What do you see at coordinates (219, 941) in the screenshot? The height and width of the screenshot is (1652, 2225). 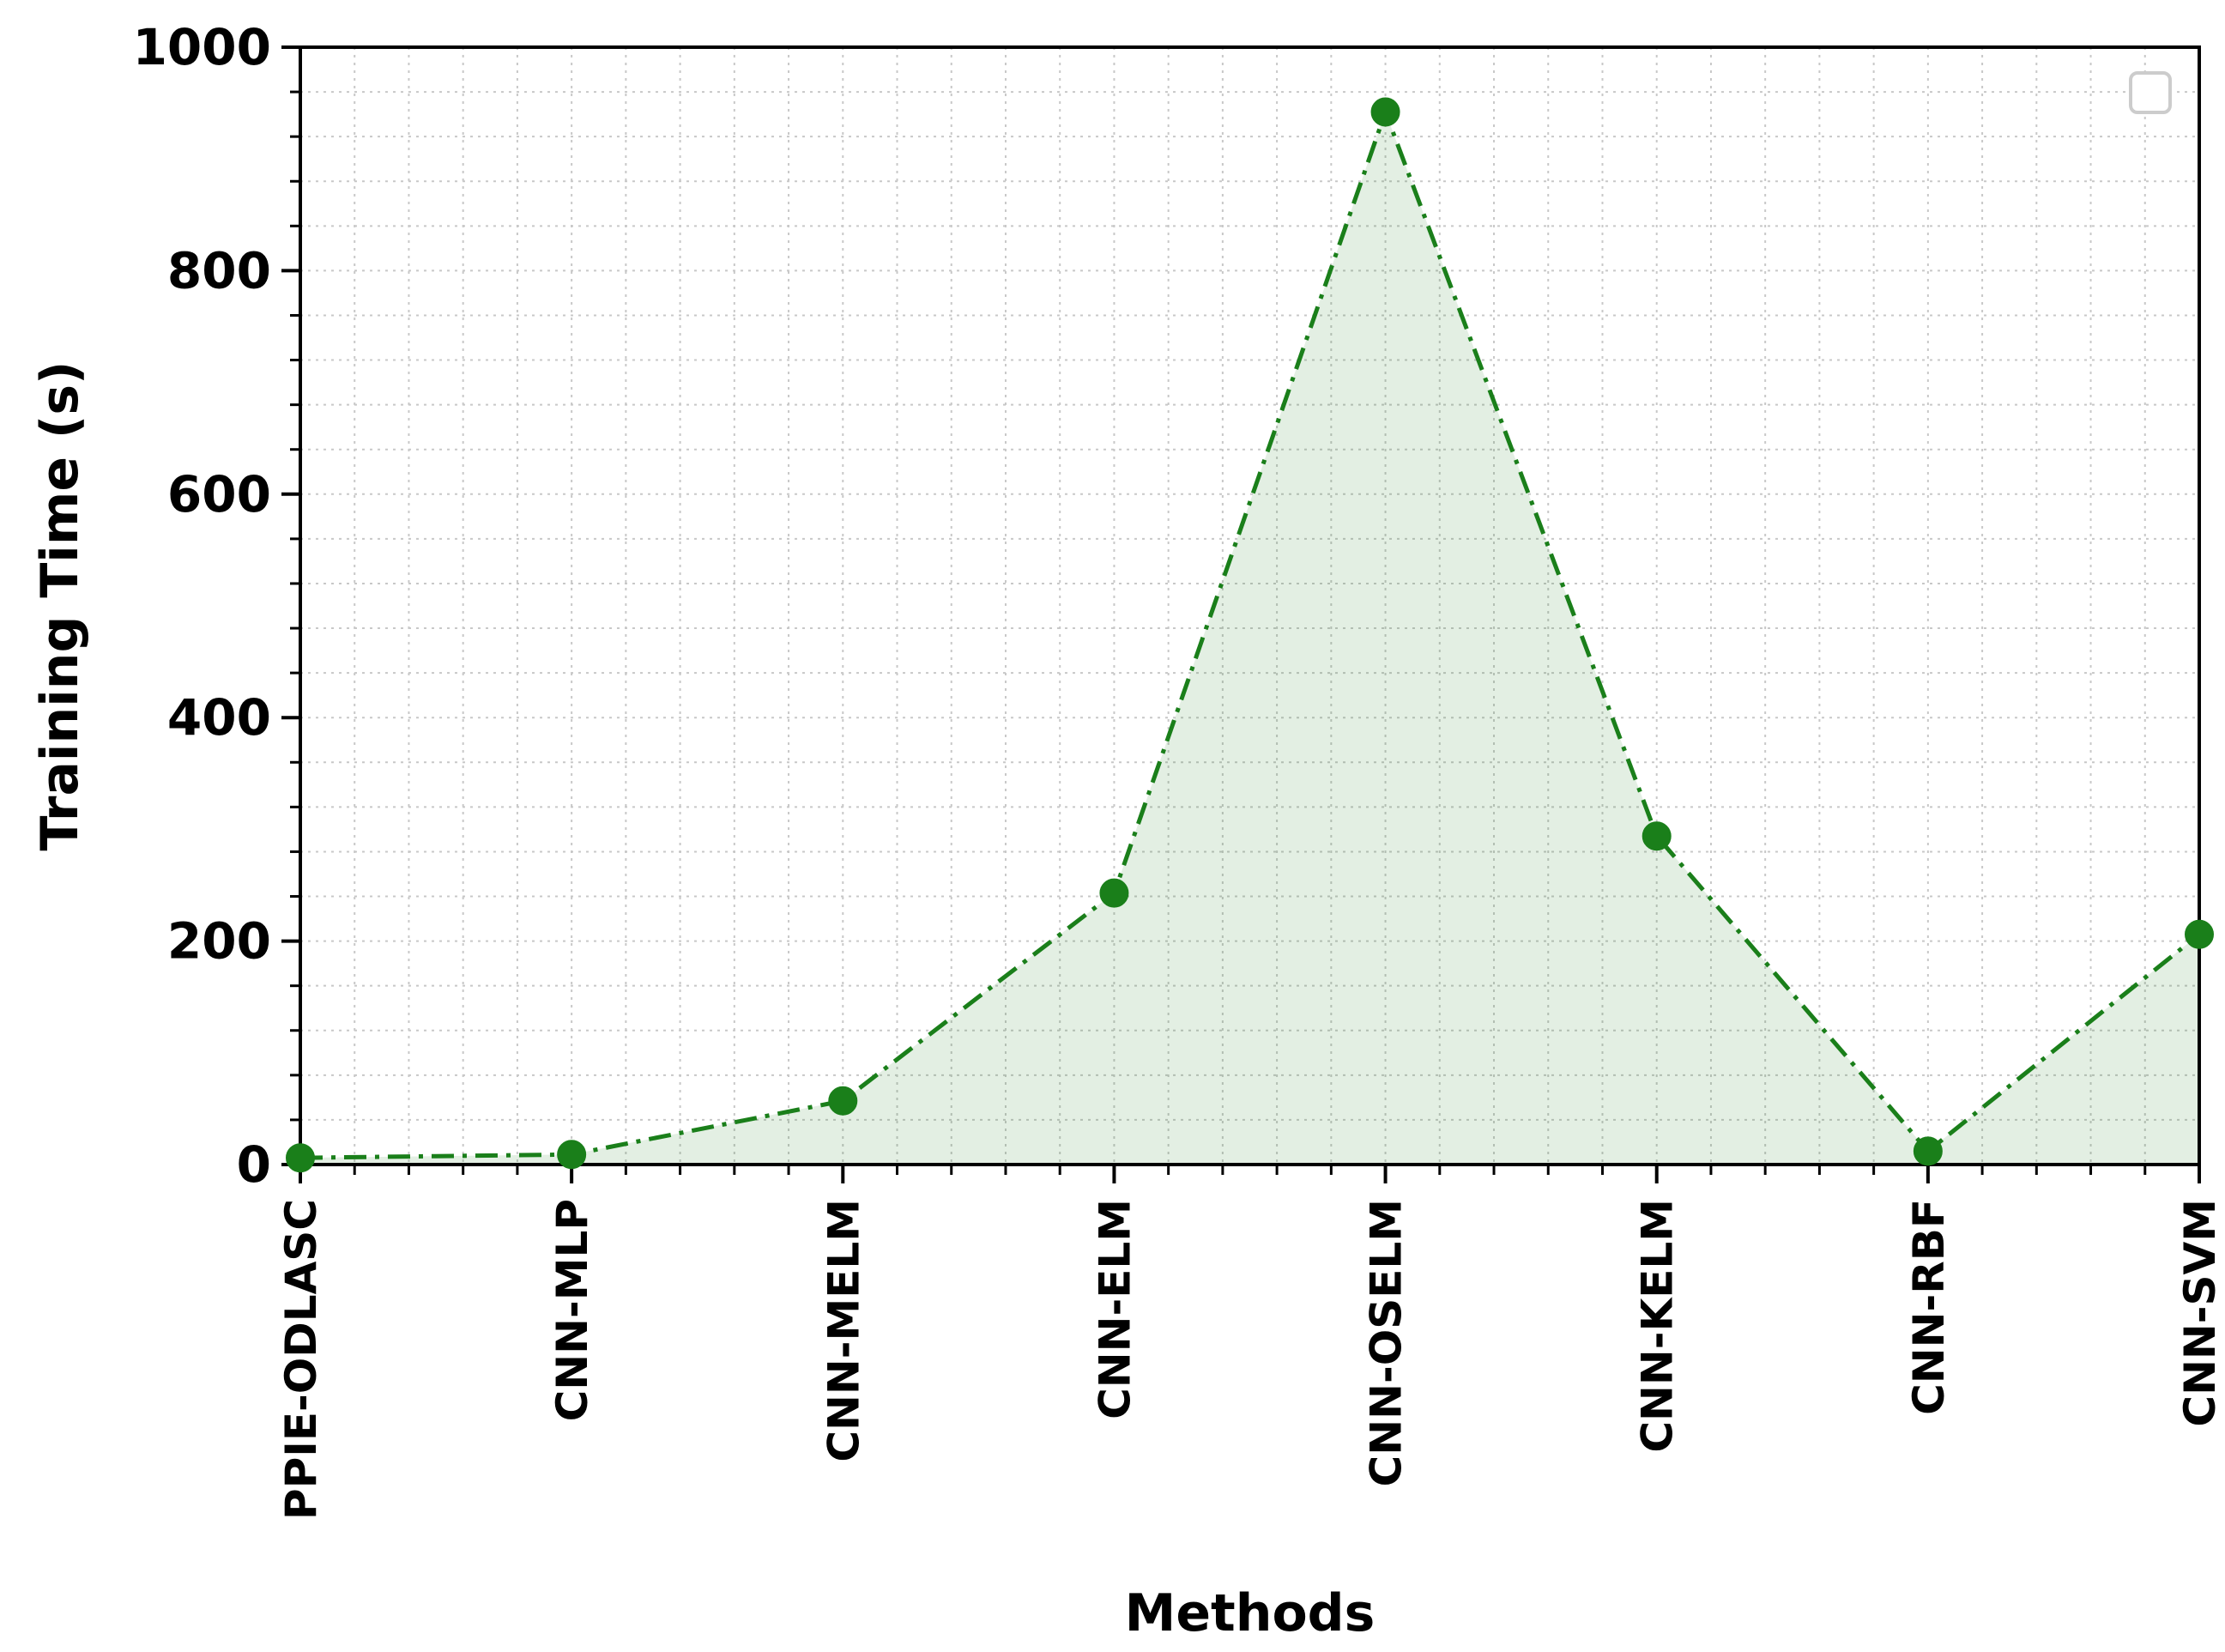 I see `y-tick-label: 200` at bounding box center [219, 941].